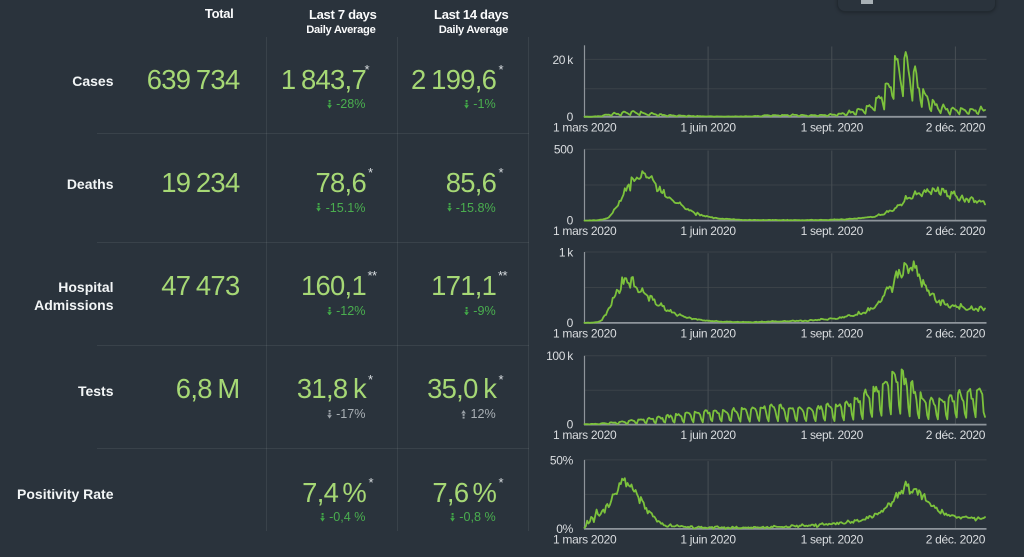  Describe the element at coordinates (562, 460) in the screenshot. I see `svg-text: 50%` at that location.